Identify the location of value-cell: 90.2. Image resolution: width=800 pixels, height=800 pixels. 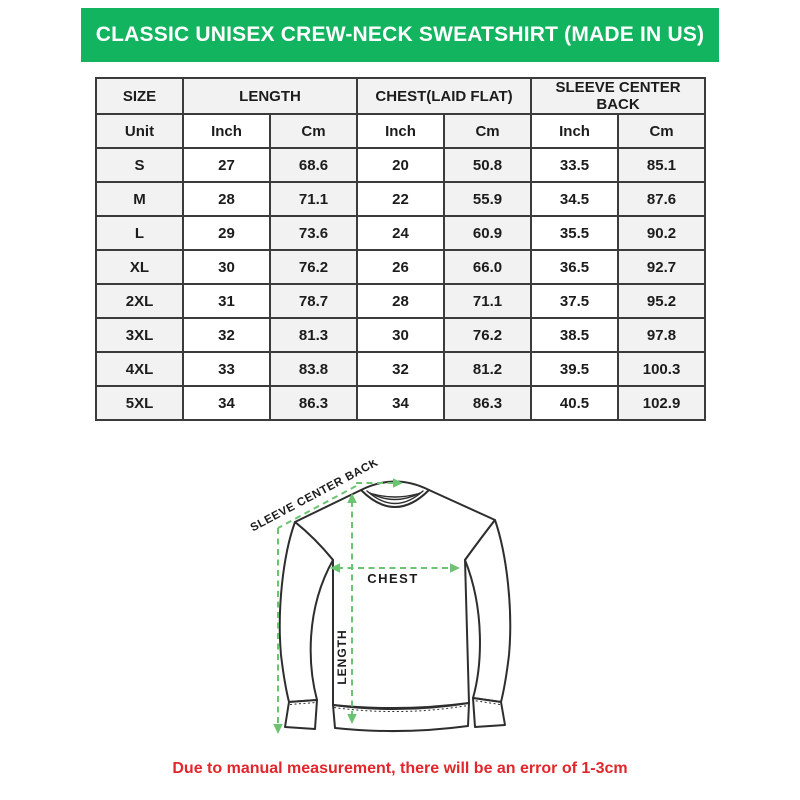
(662, 233).